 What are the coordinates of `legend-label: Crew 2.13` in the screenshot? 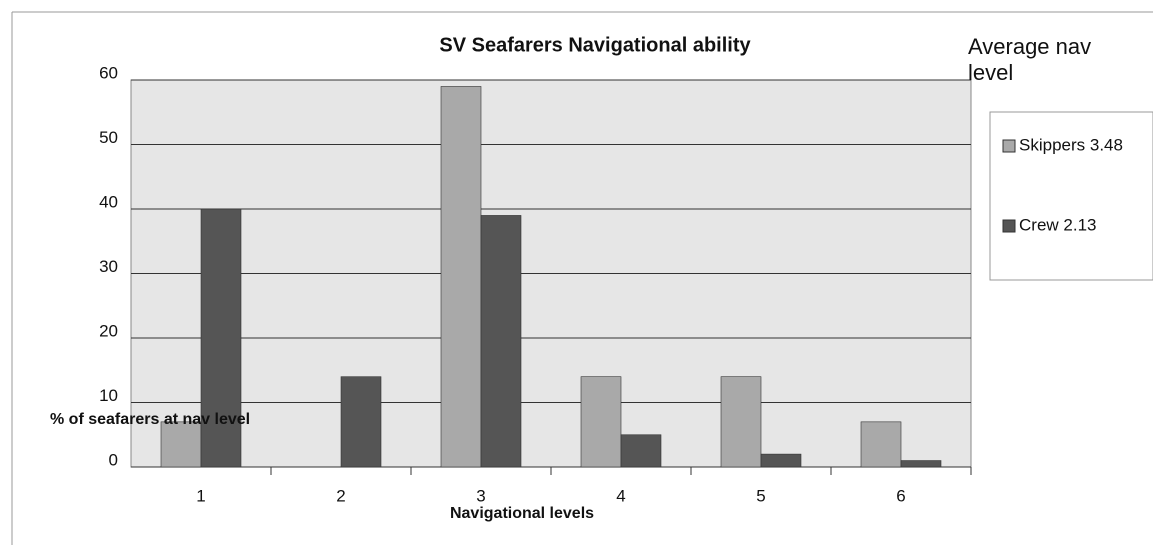 It's located at (1057, 224).